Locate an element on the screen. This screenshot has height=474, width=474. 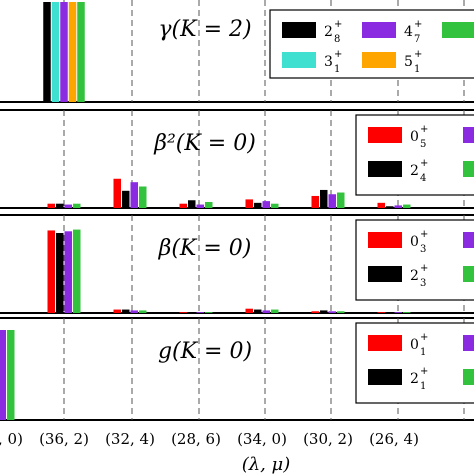
legend-label-sub: 5 is located at coordinates (423, 144).